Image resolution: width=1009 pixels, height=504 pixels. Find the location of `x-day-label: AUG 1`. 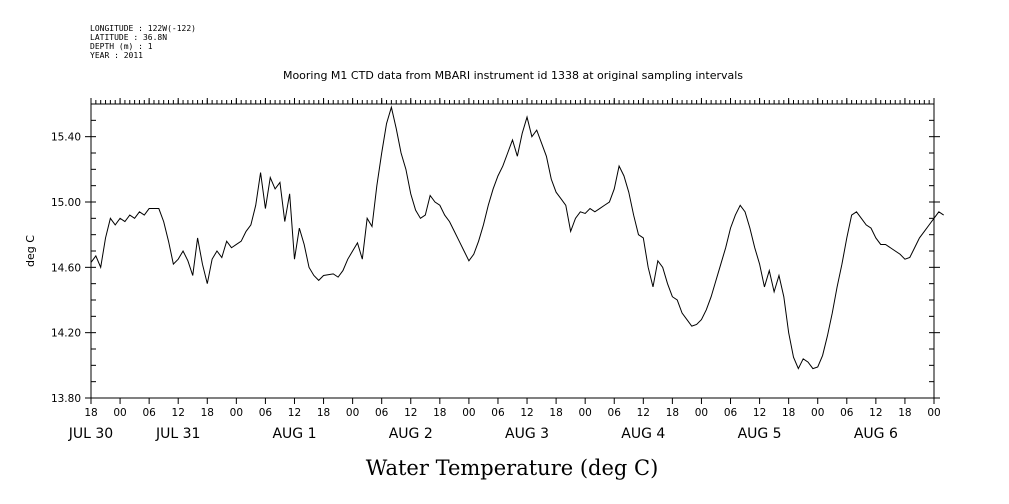

x-day-label: AUG 1 is located at coordinates (294, 434).